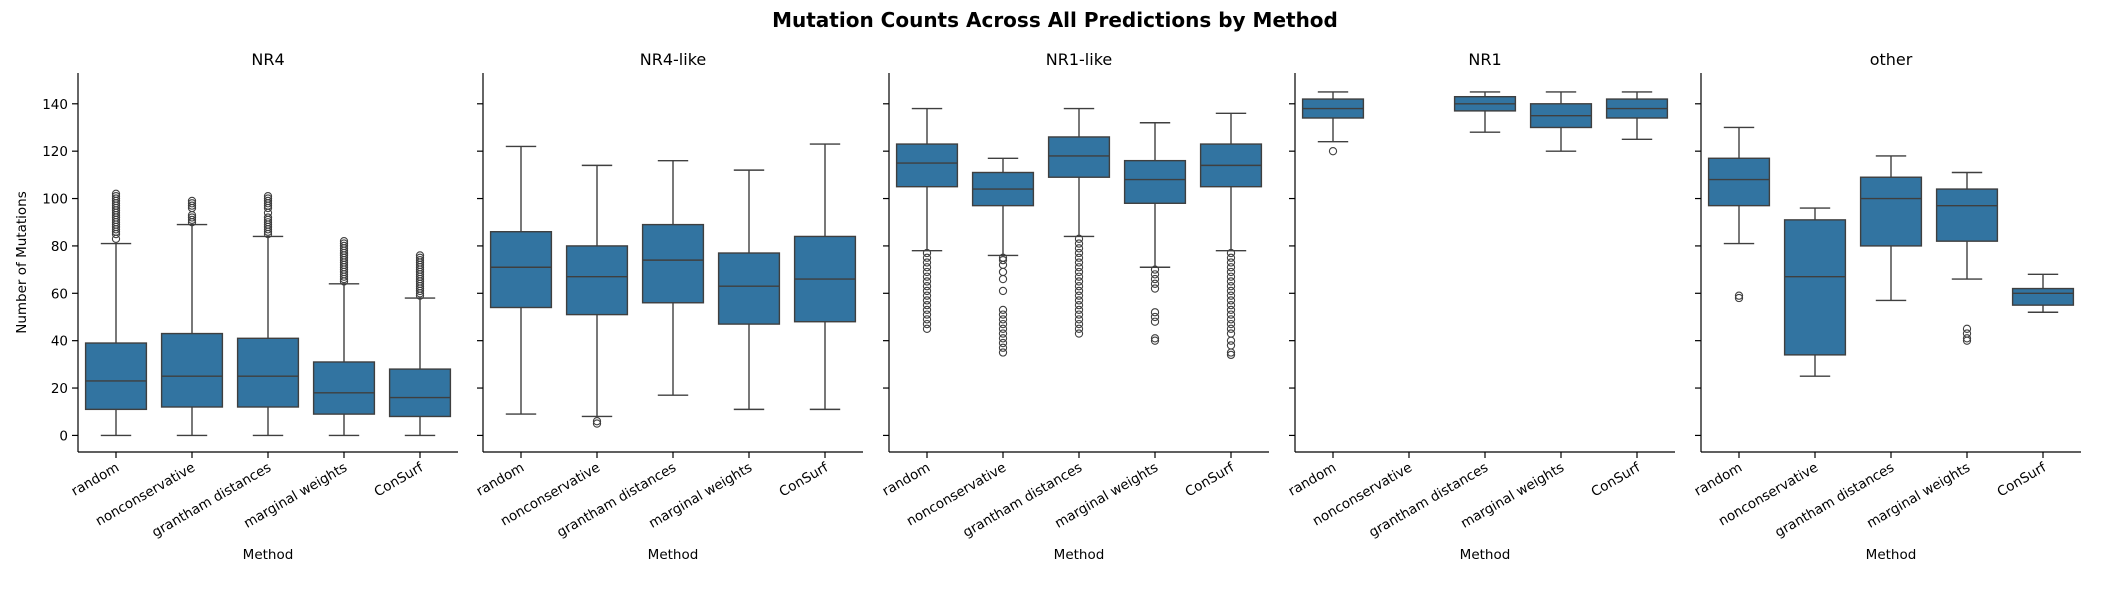  Describe the element at coordinates (55, 152) in the screenshot. I see `y-tick-label: 120` at that location.